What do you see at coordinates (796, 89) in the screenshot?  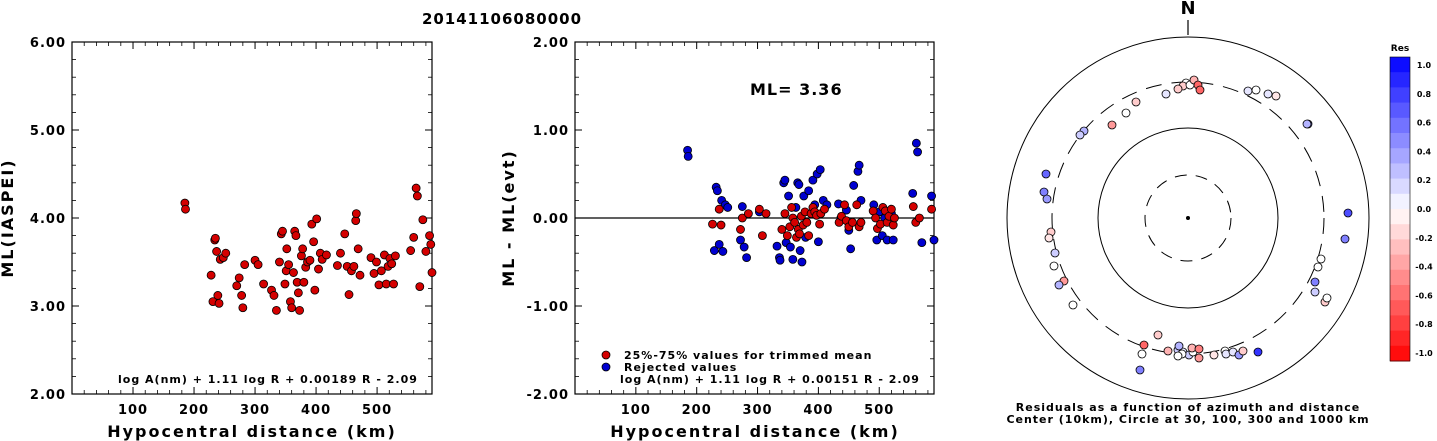 I see `ml-annotation: ML= 3.36` at bounding box center [796, 89].